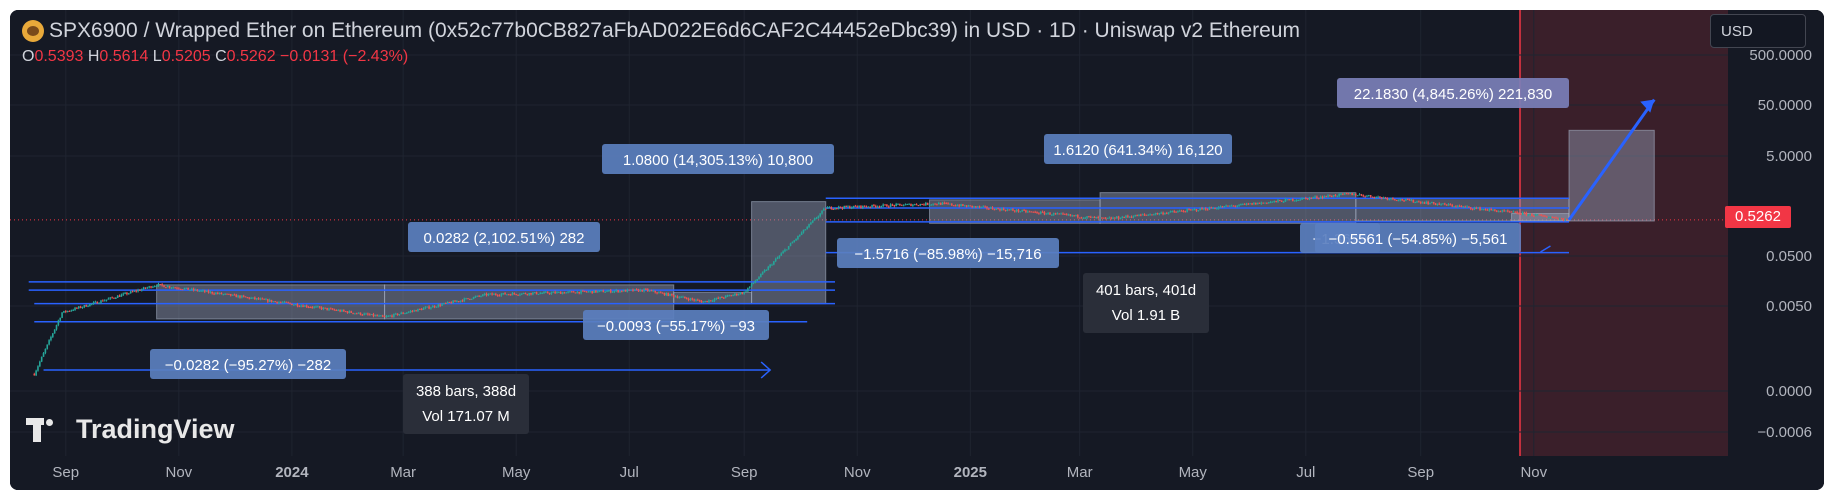 This screenshot has width=1834, height=502. I want to click on tradingview-logo: TradingView, so click(130, 429).